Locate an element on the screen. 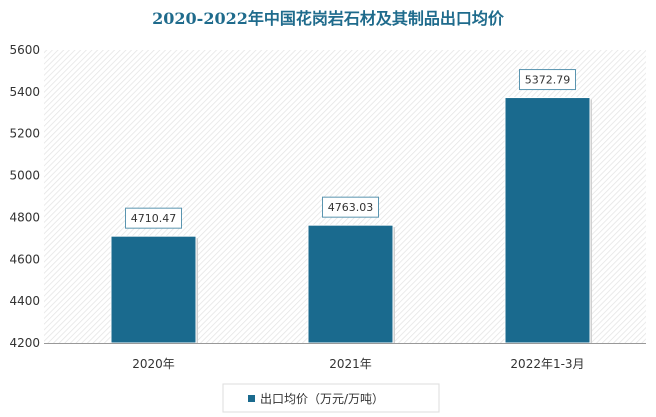 This screenshot has height=417, width=656. x-tick-label: 2022年1-3月 is located at coordinates (547, 364).